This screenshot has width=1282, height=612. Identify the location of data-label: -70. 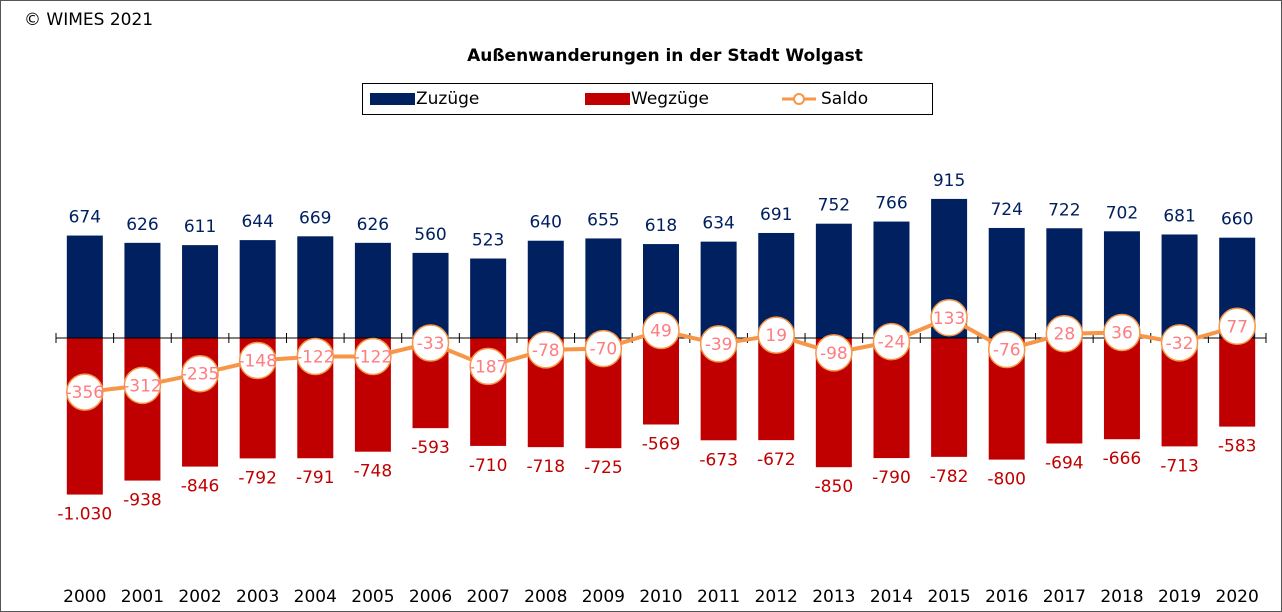
(603, 350).